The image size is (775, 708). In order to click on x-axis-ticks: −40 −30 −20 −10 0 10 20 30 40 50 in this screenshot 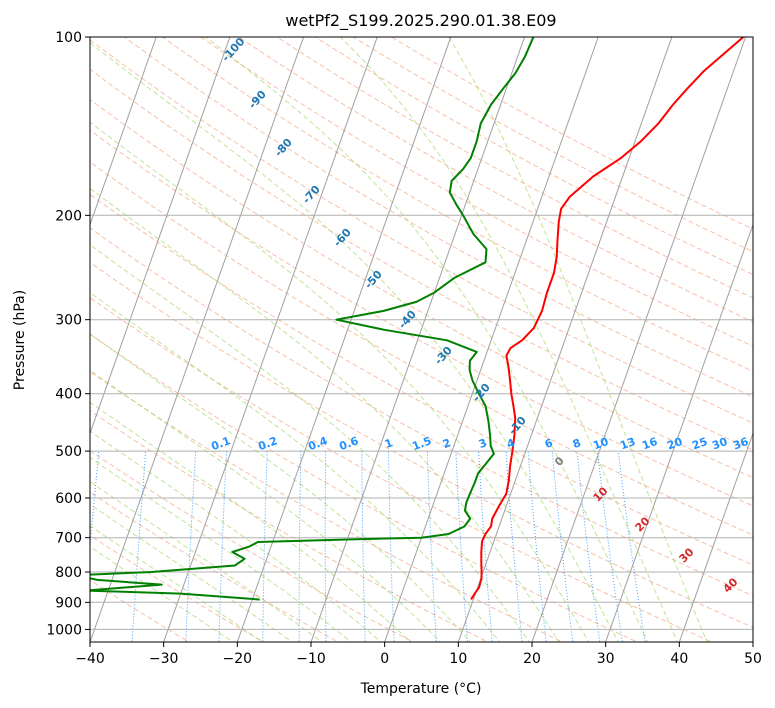, I will do `click(418, 654)`.